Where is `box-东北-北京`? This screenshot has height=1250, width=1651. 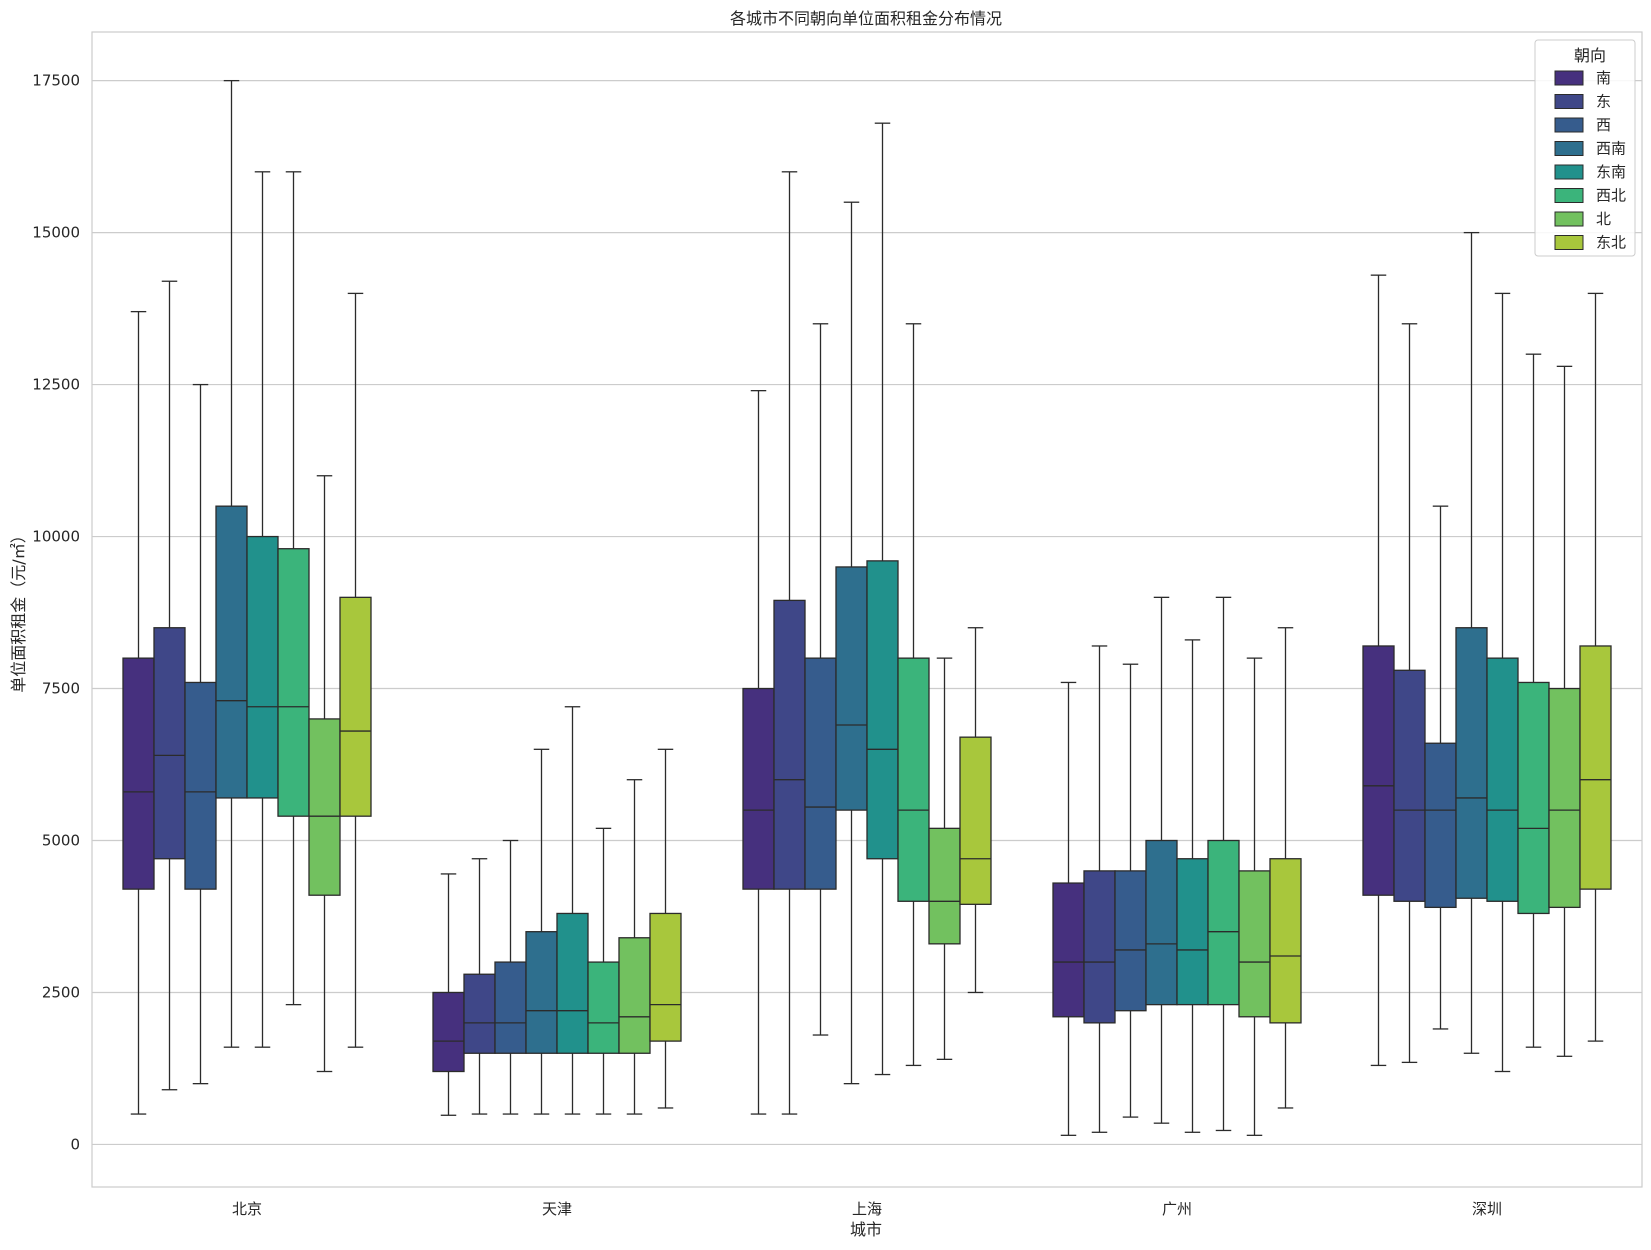 box-东北-北京 is located at coordinates (355, 670).